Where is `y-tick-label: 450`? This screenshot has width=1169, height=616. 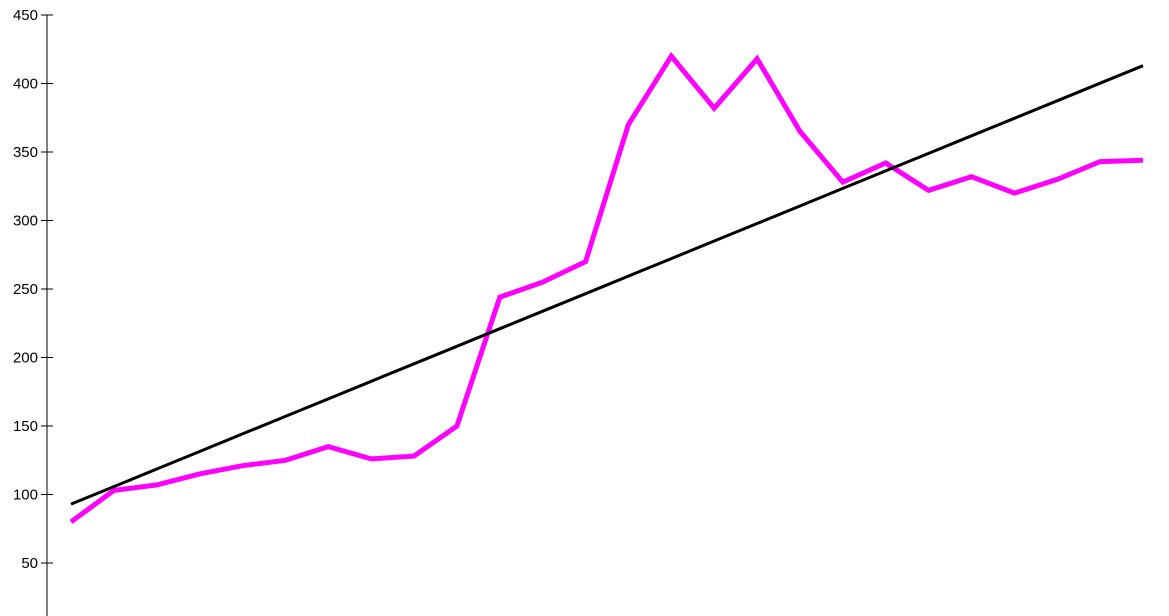
y-tick-label: 450 is located at coordinates (25, 15).